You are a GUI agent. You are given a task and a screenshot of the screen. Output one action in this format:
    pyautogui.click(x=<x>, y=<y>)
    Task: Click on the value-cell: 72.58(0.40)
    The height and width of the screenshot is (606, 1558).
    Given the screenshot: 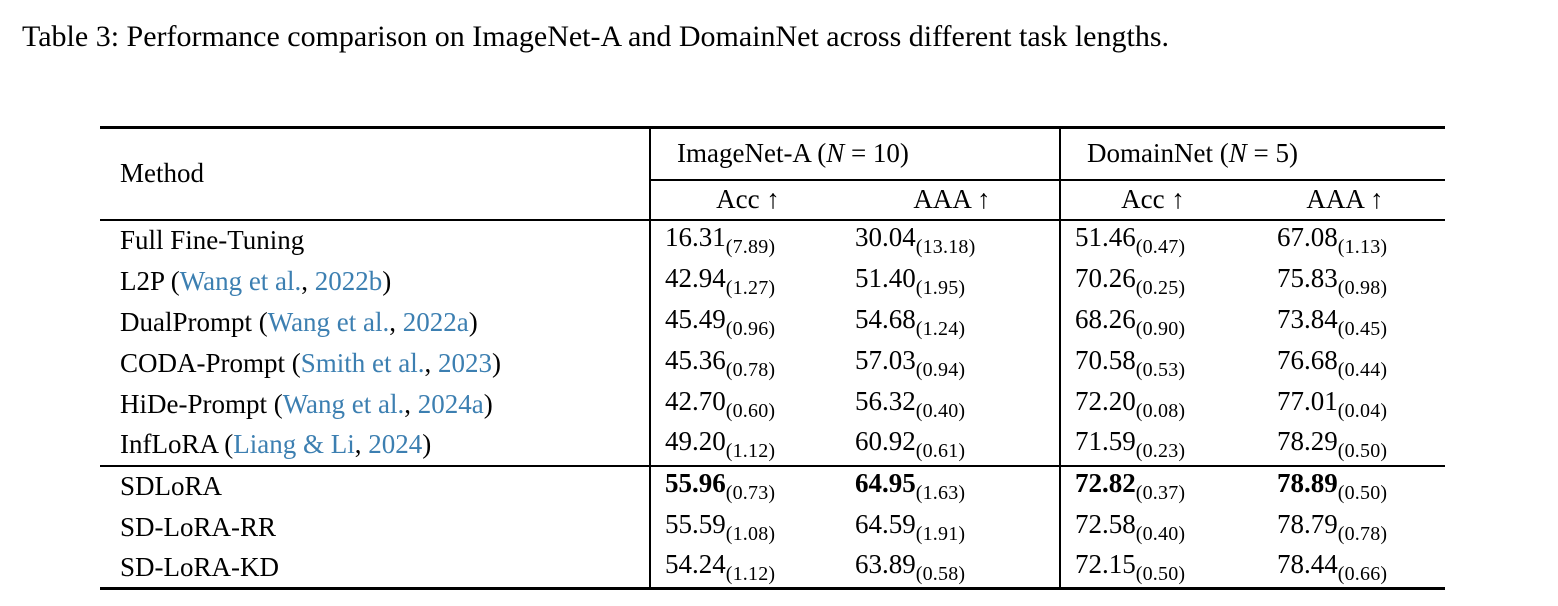 What is the action you would take?
    pyautogui.click(x=1152, y=527)
    